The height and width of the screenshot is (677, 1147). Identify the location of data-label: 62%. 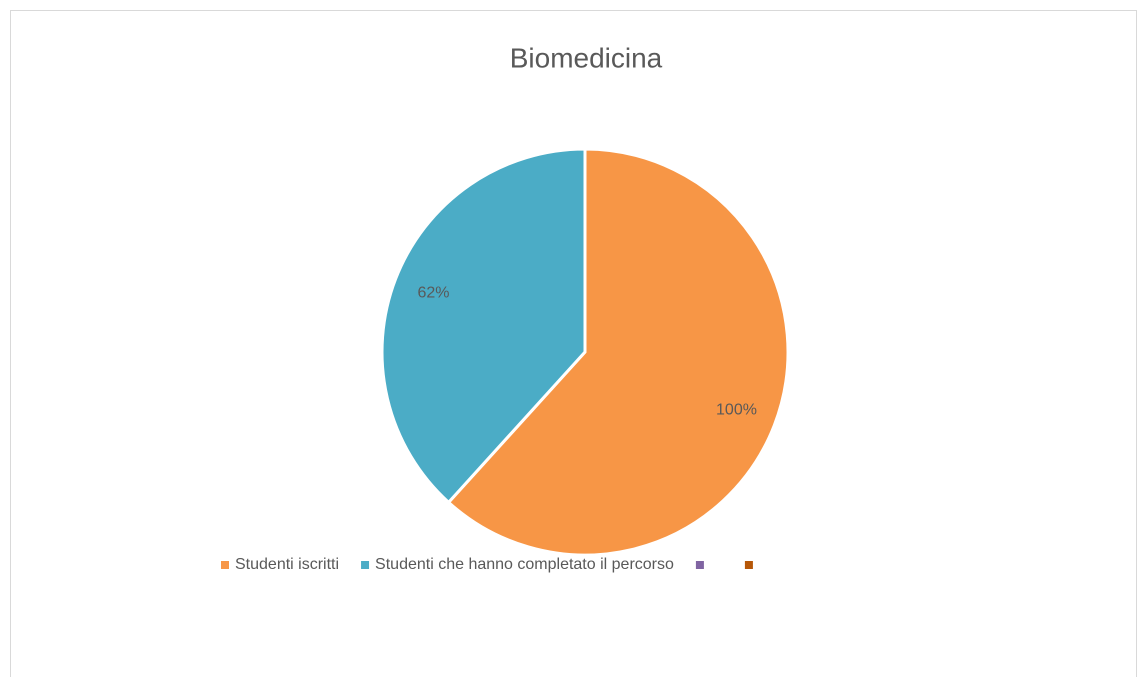
(433, 293).